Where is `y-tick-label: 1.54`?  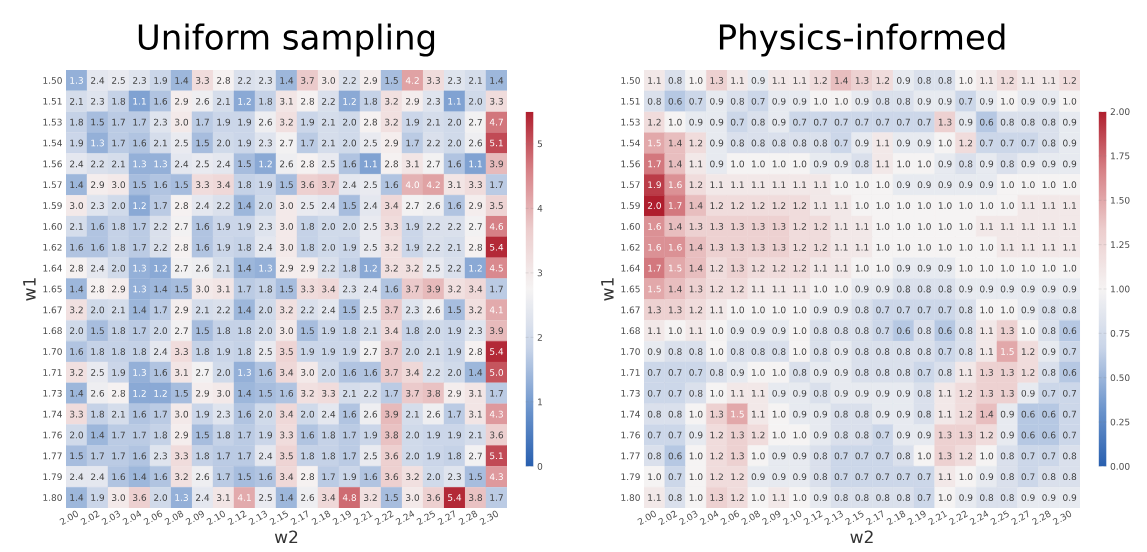
y-tick-label: 1.54 is located at coordinates (52, 143).